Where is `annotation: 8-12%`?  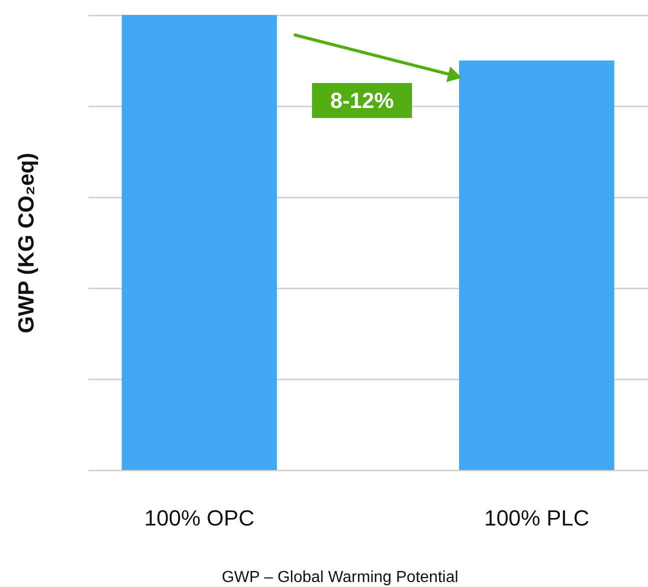
annotation: 8-12% is located at coordinates (362, 100).